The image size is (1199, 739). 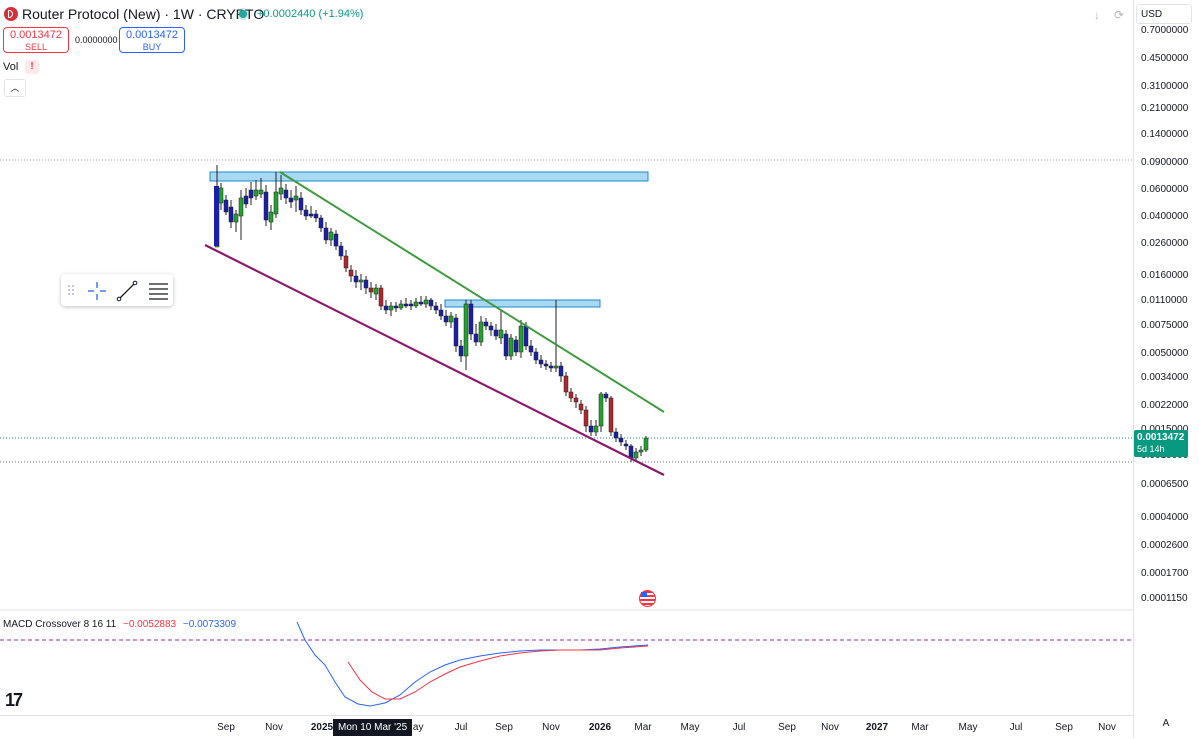 I want to click on resistance-trendline, so click(x=472, y=292).